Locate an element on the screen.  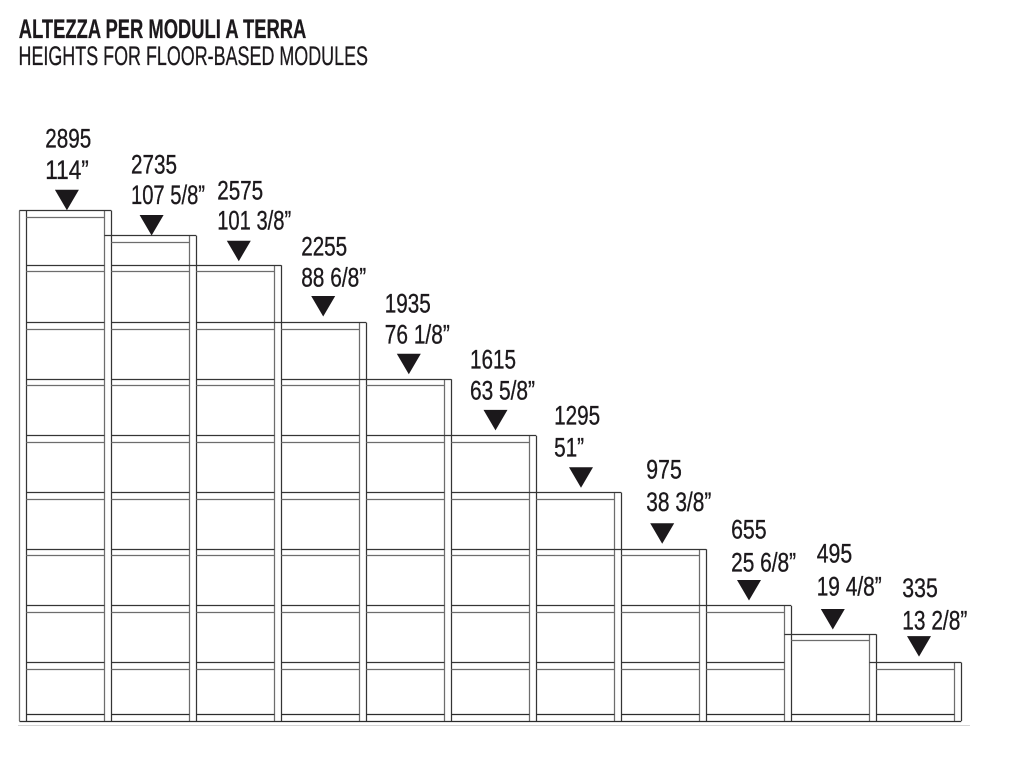
svg-text:HEIGHTS FOR FLOOR-BASED MODULE: HEIGHTS FOR FLOOR-BASED MODULES is located at coordinates (194, 56).